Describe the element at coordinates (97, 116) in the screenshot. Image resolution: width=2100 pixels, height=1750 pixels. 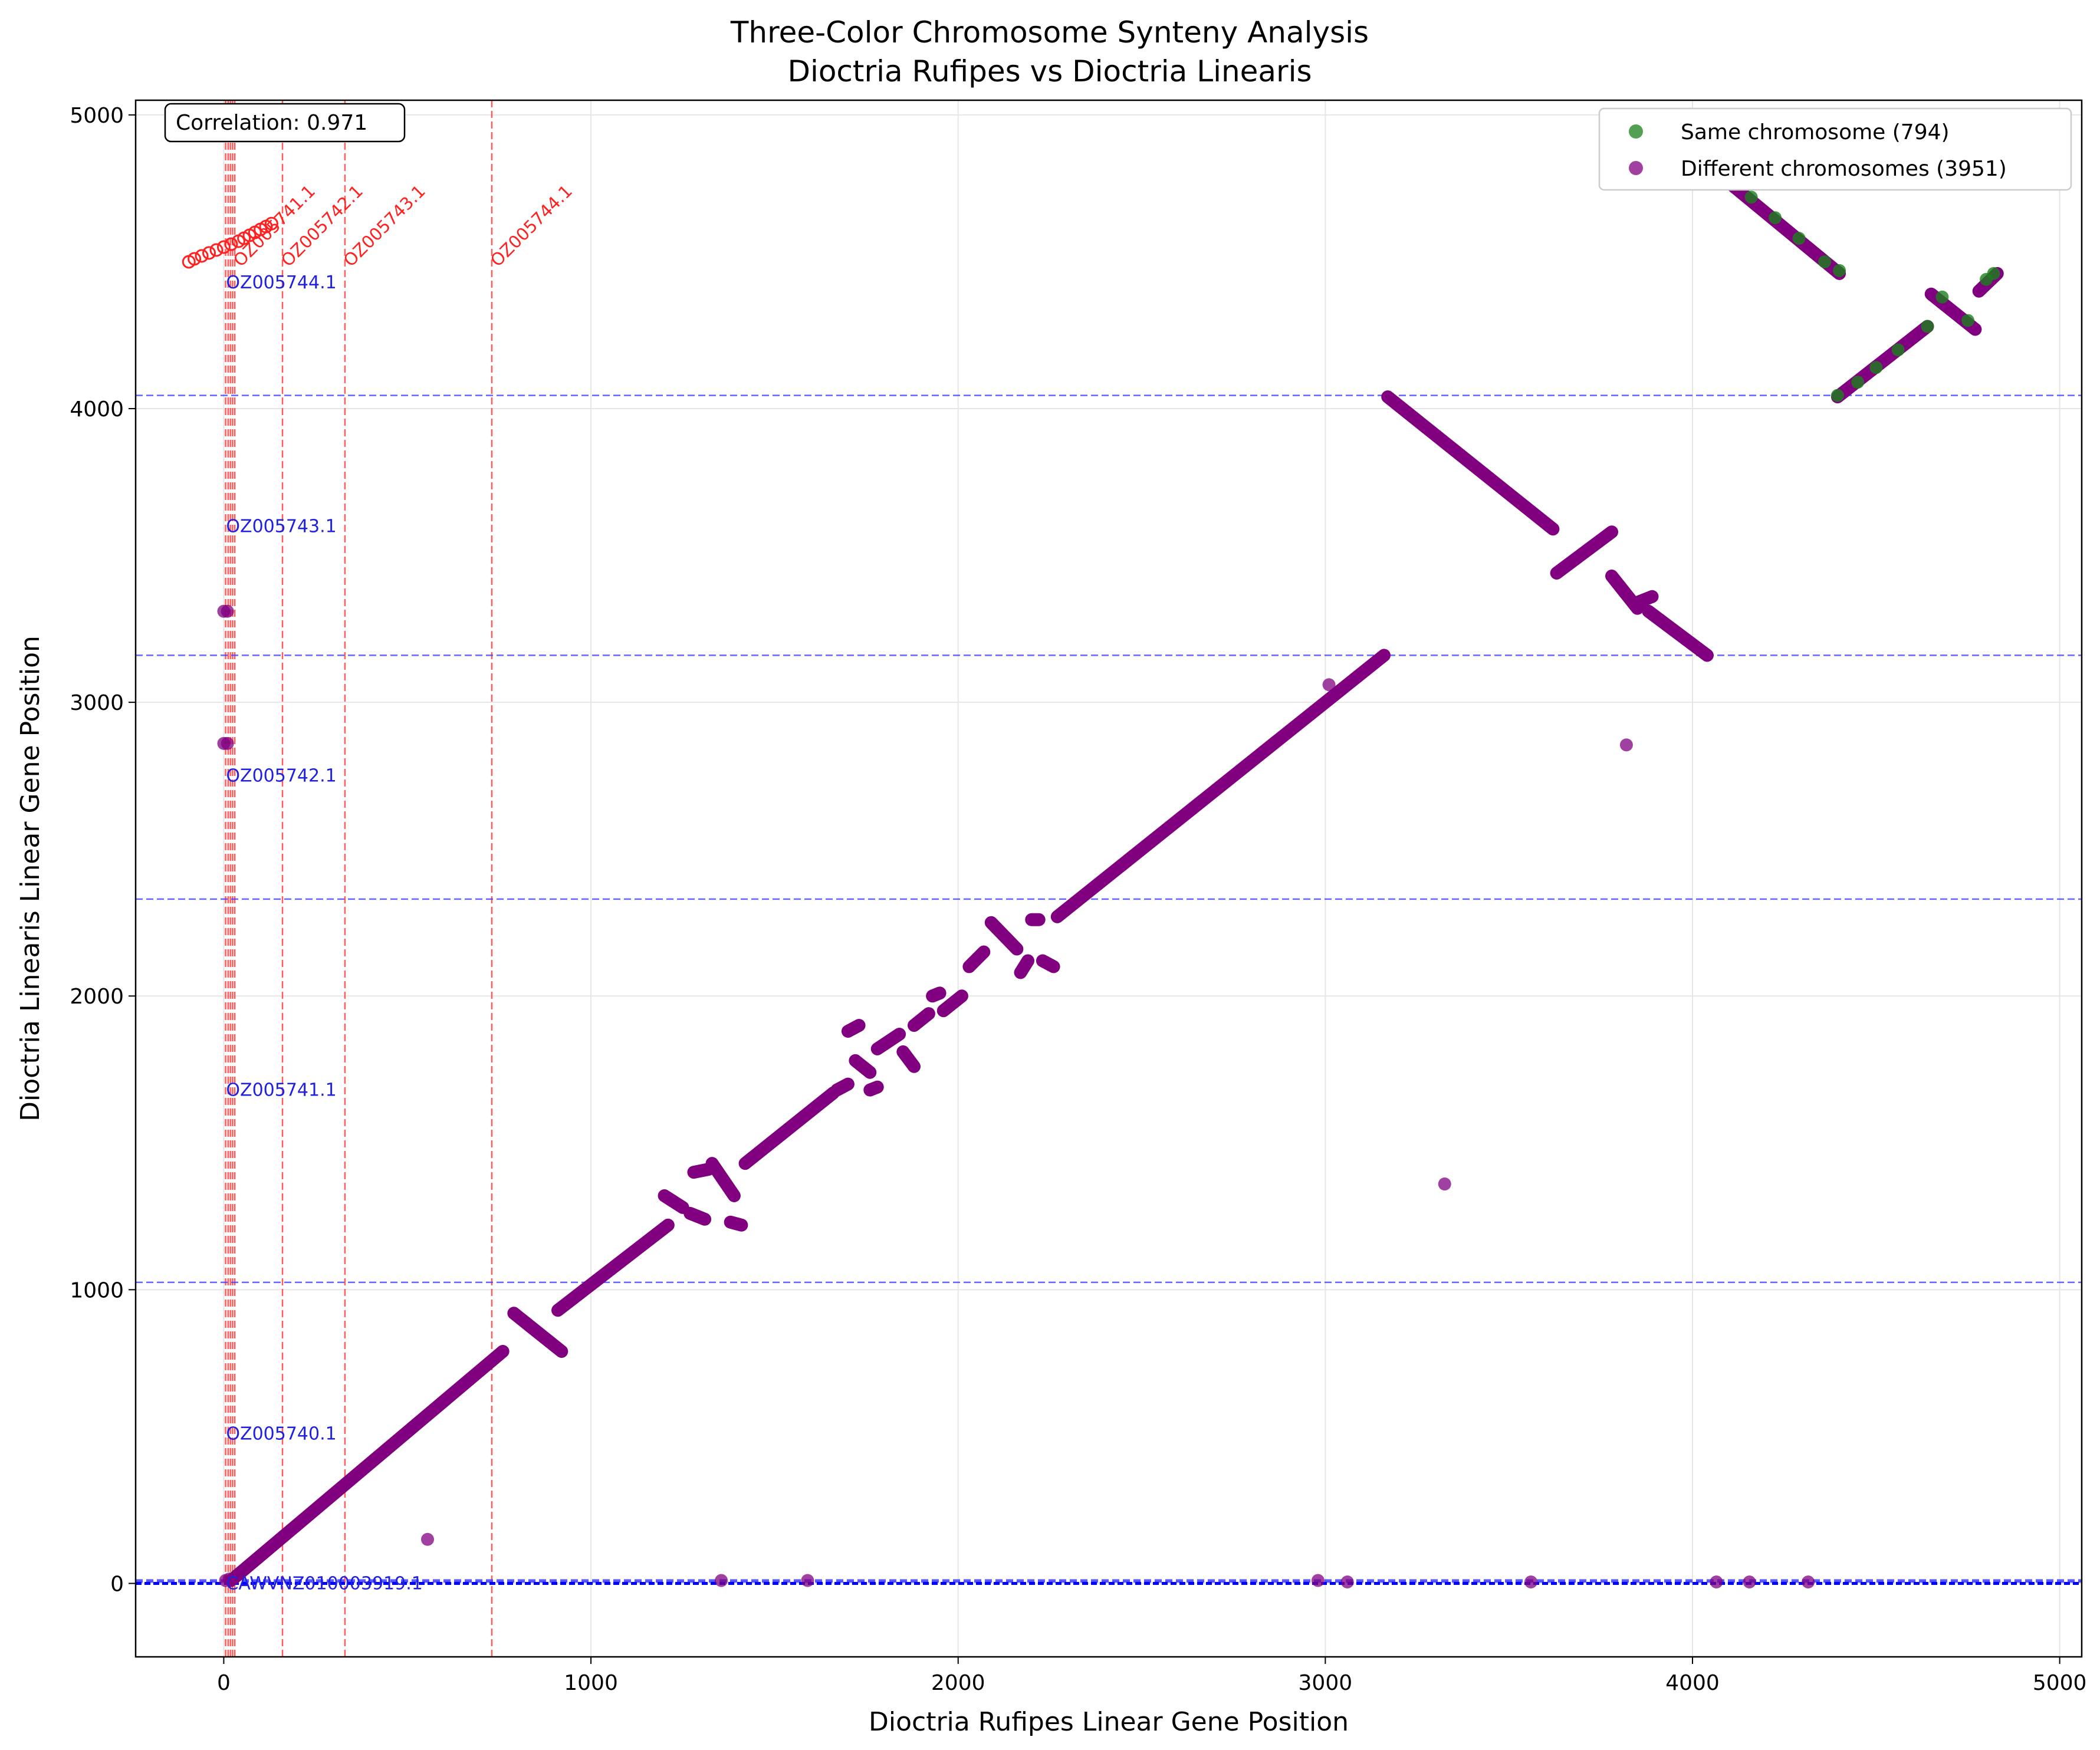
I see `y-tick-label: 5000` at that location.